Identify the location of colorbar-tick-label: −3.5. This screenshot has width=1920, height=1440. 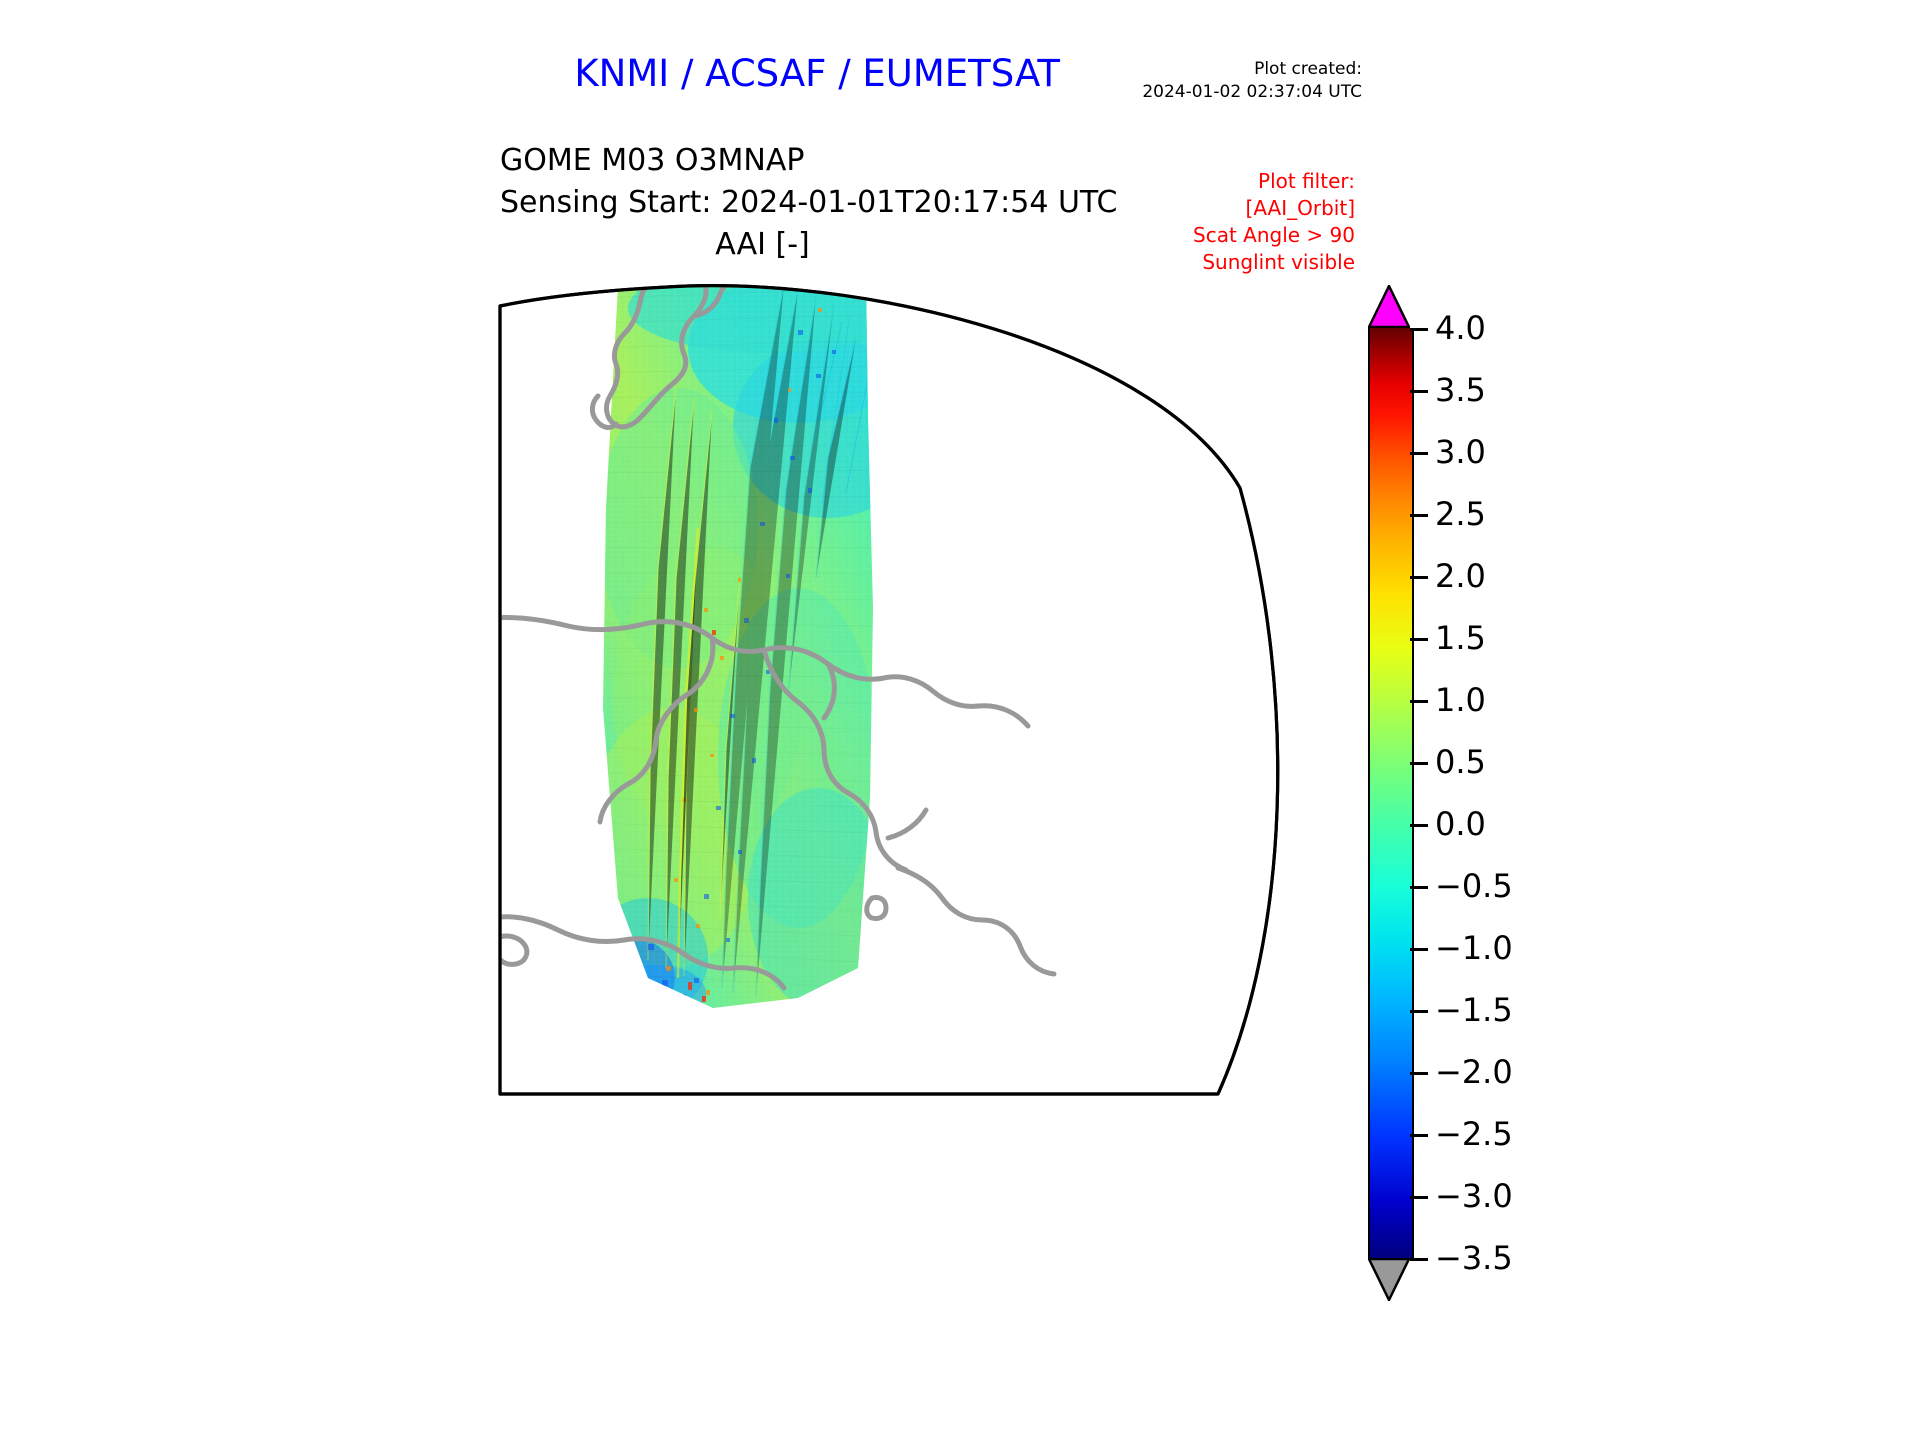
(1474, 1258).